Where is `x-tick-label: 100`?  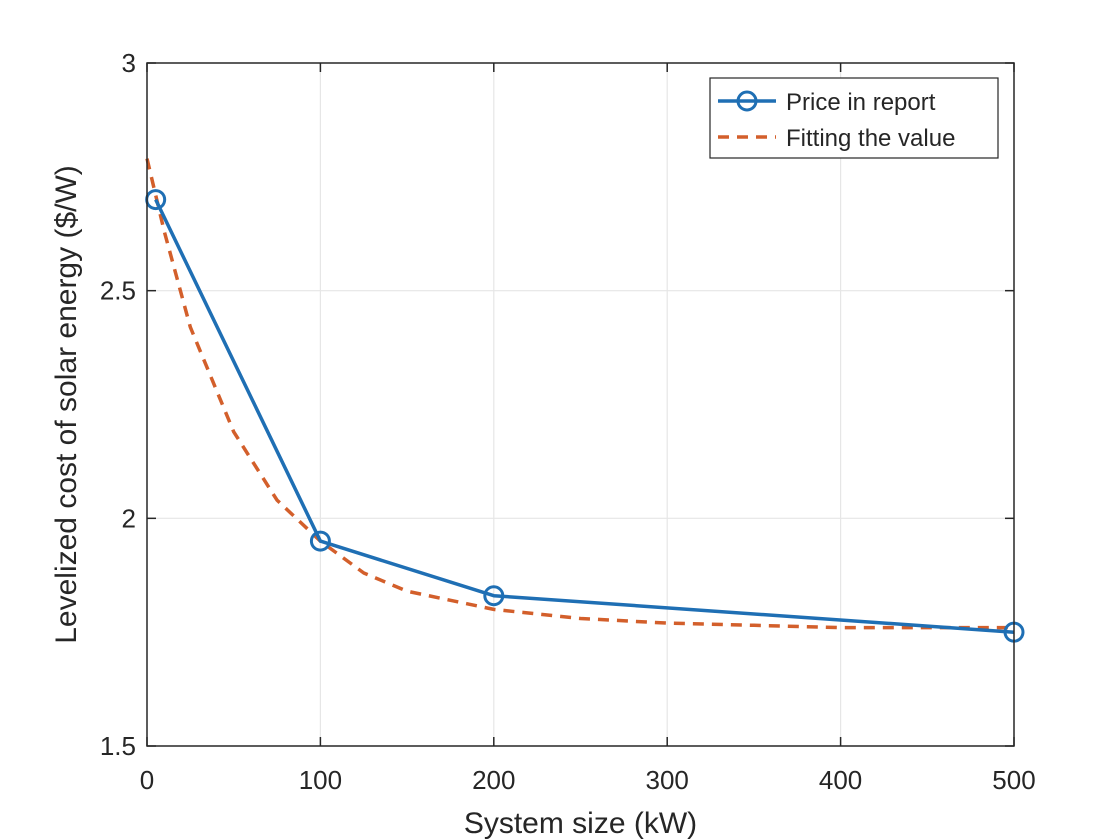
x-tick-label: 100 is located at coordinates (320, 780).